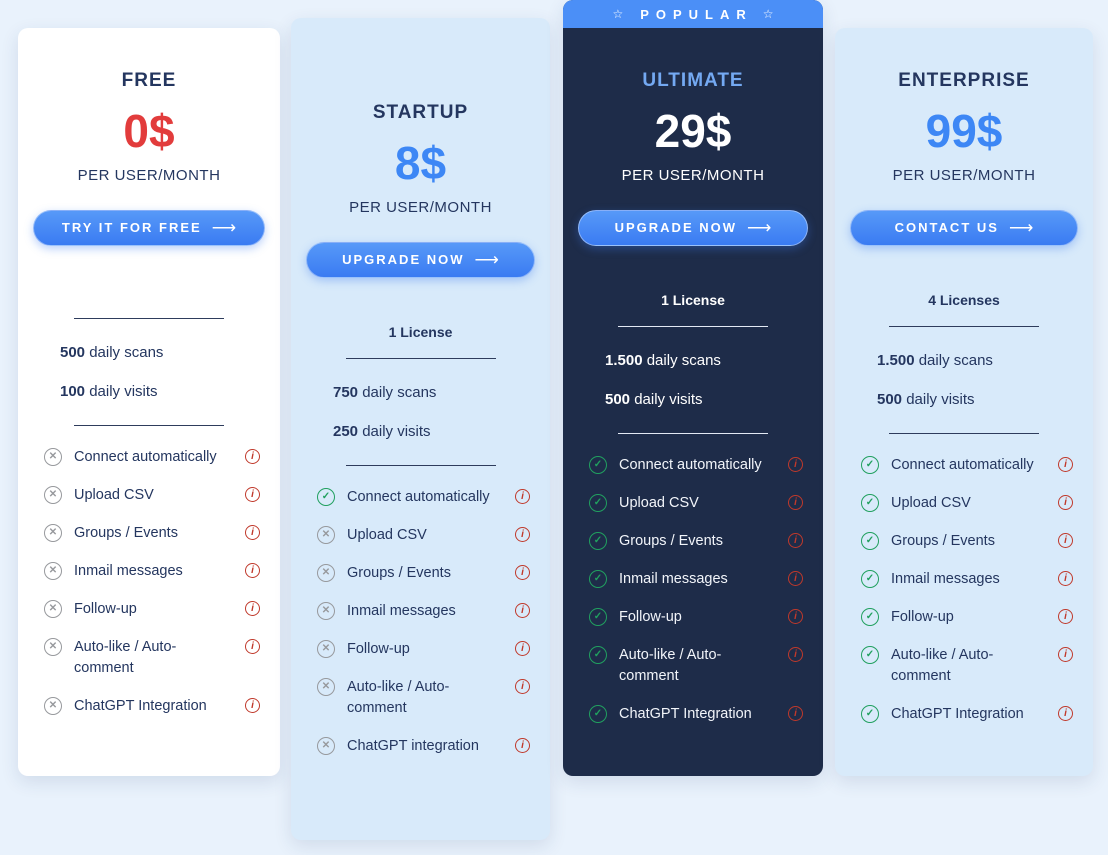  What do you see at coordinates (403, 260) in the screenshot?
I see `button-label: UPGRADE NOW` at bounding box center [403, 260].